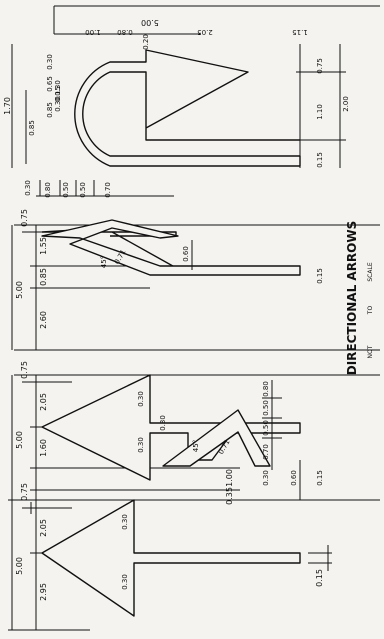 This screenshot has height=639, width=384. I want to click on d2-chevron-shape, so click(216, 438).